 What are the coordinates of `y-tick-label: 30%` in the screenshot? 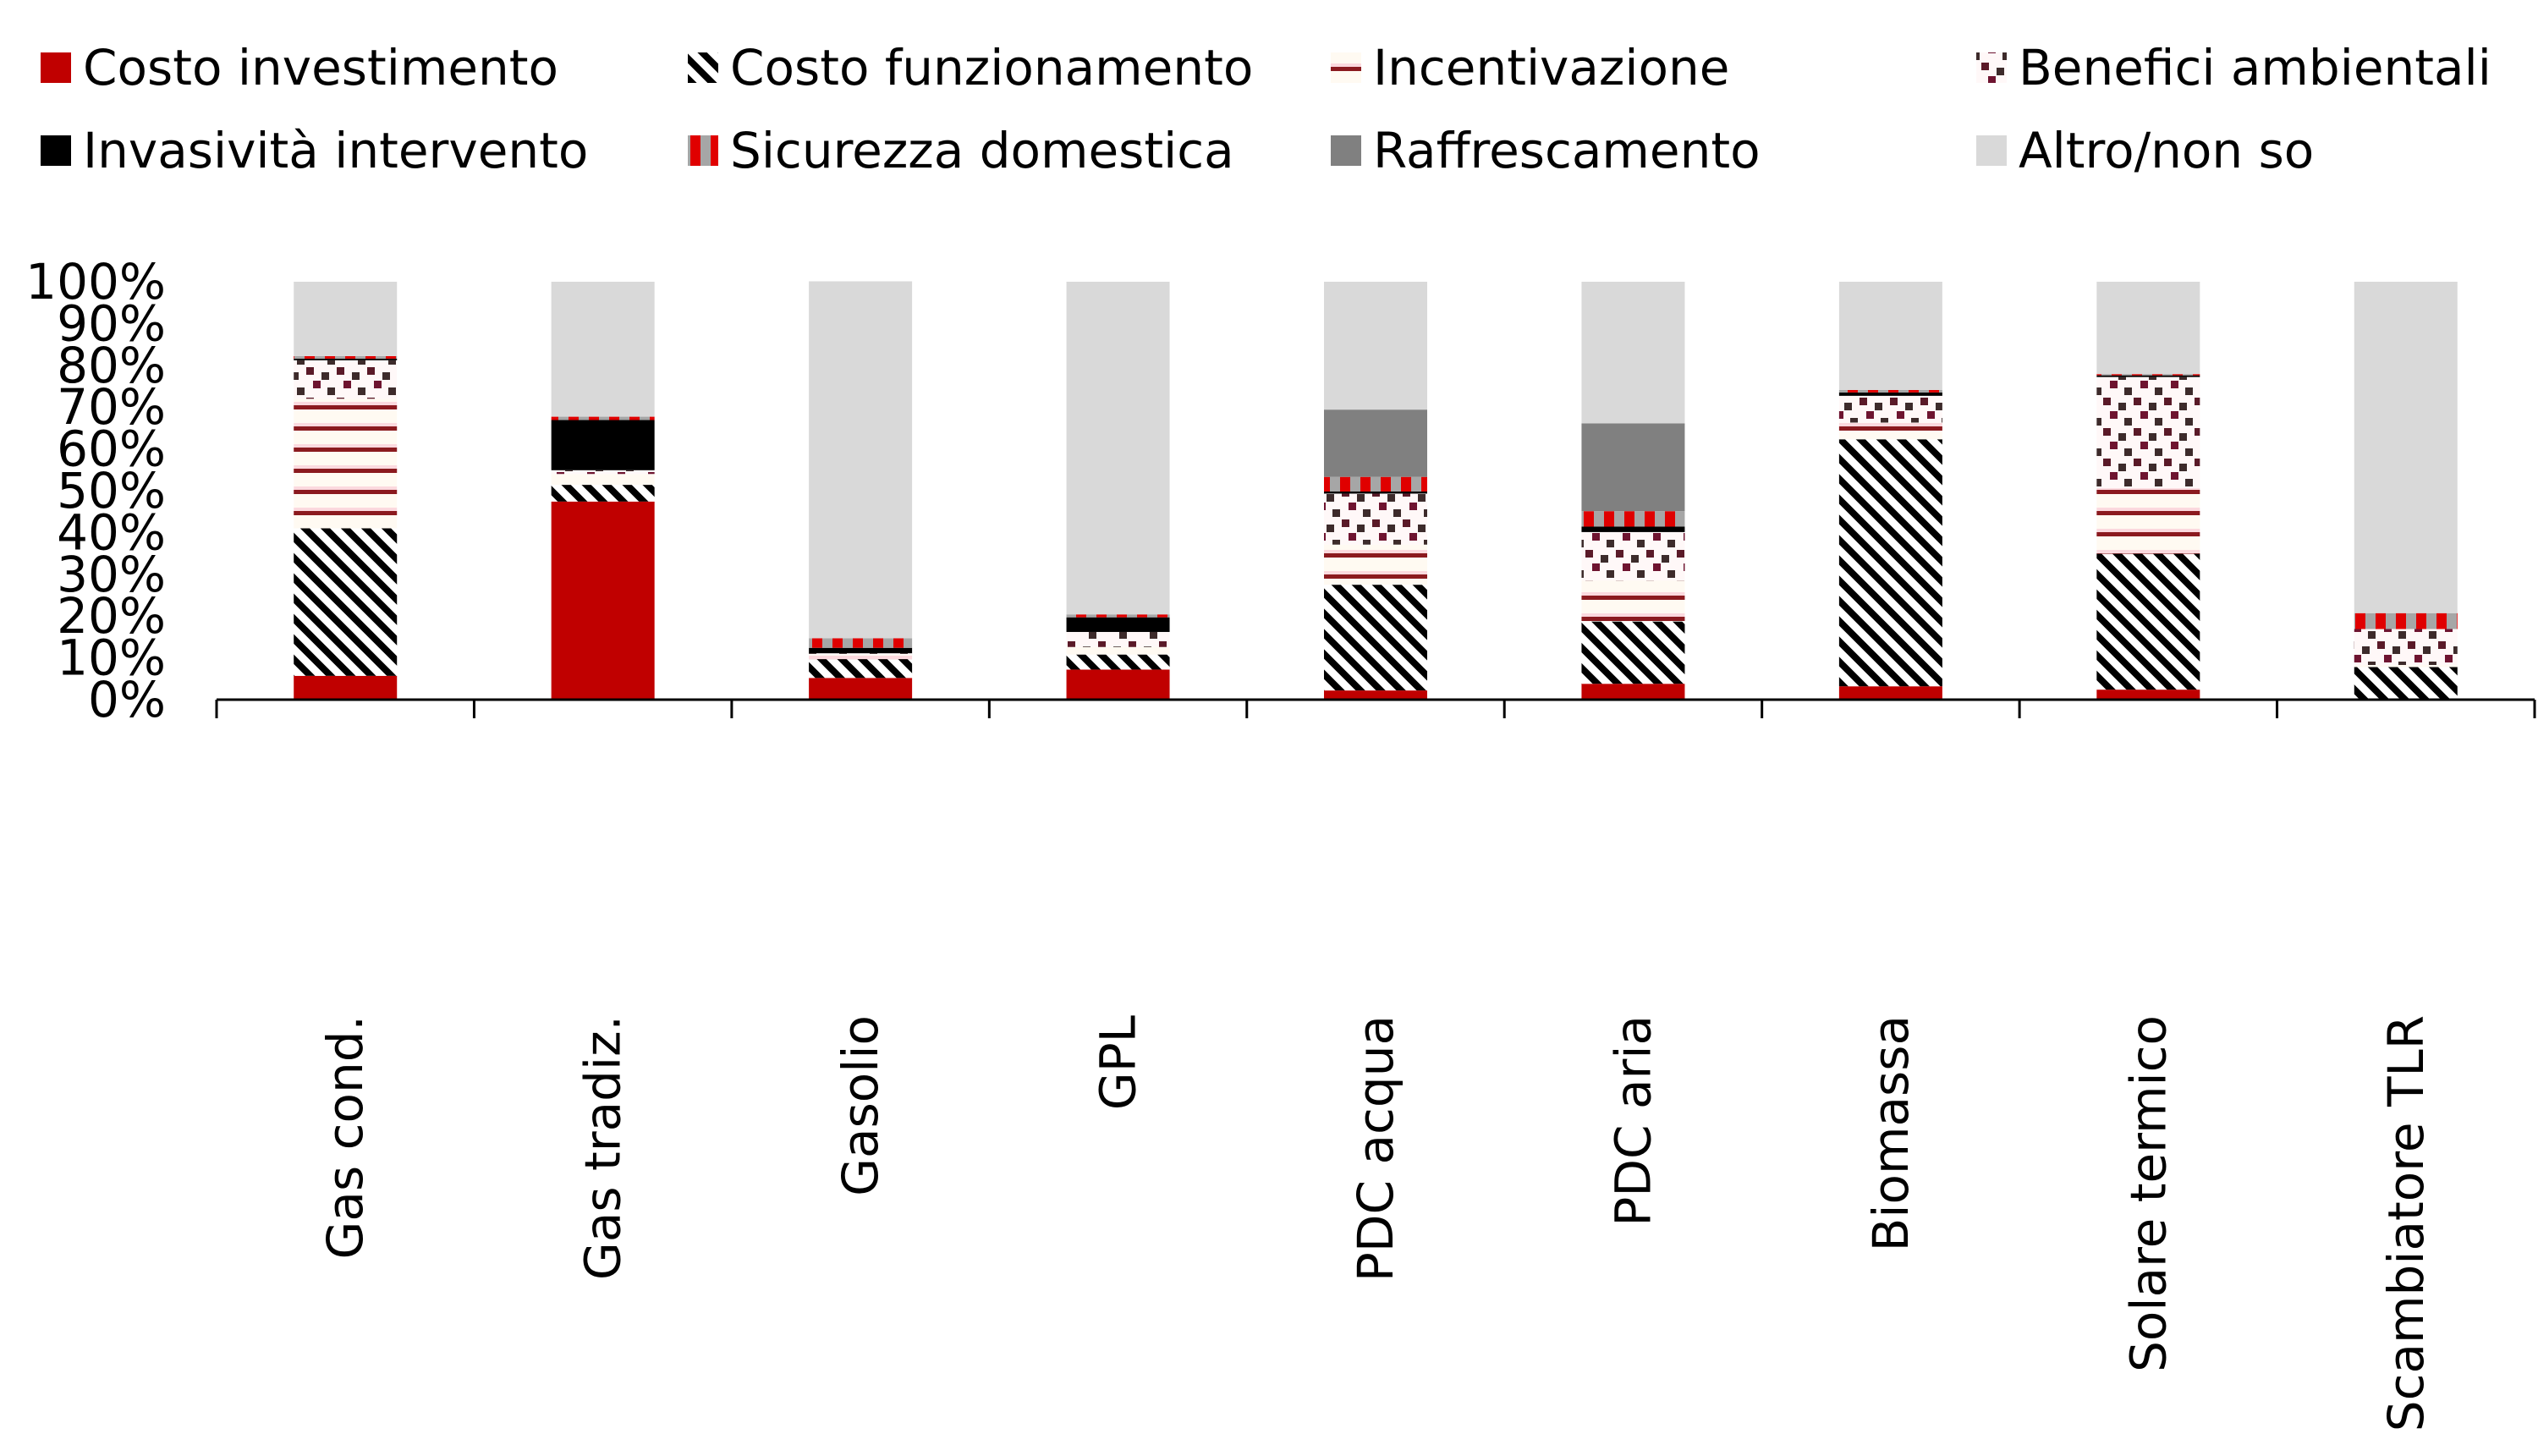 It's located at (111, 574).